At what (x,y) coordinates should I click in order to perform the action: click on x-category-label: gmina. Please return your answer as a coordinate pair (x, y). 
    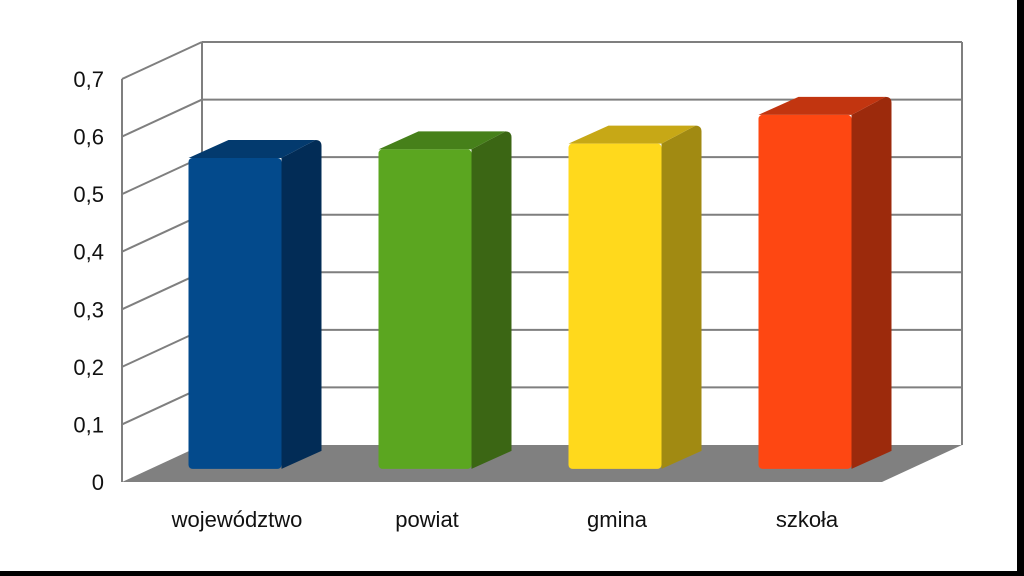
    Looking at the image, I should click on (617, 519).